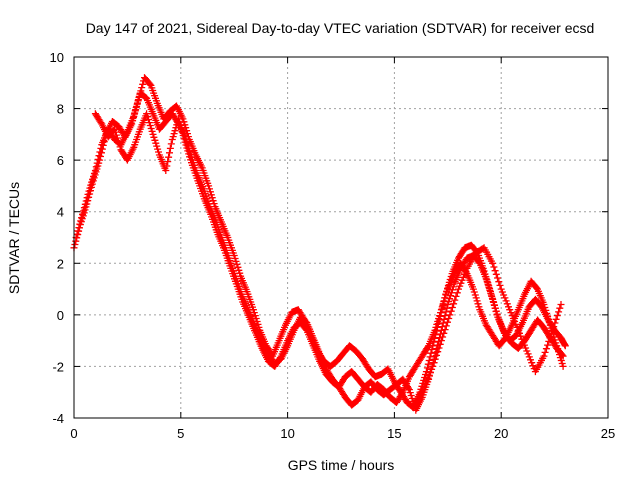 The width and height of the screenshot is (640, 480). I want to click on y-tick-label: -2, so click(58, 366).